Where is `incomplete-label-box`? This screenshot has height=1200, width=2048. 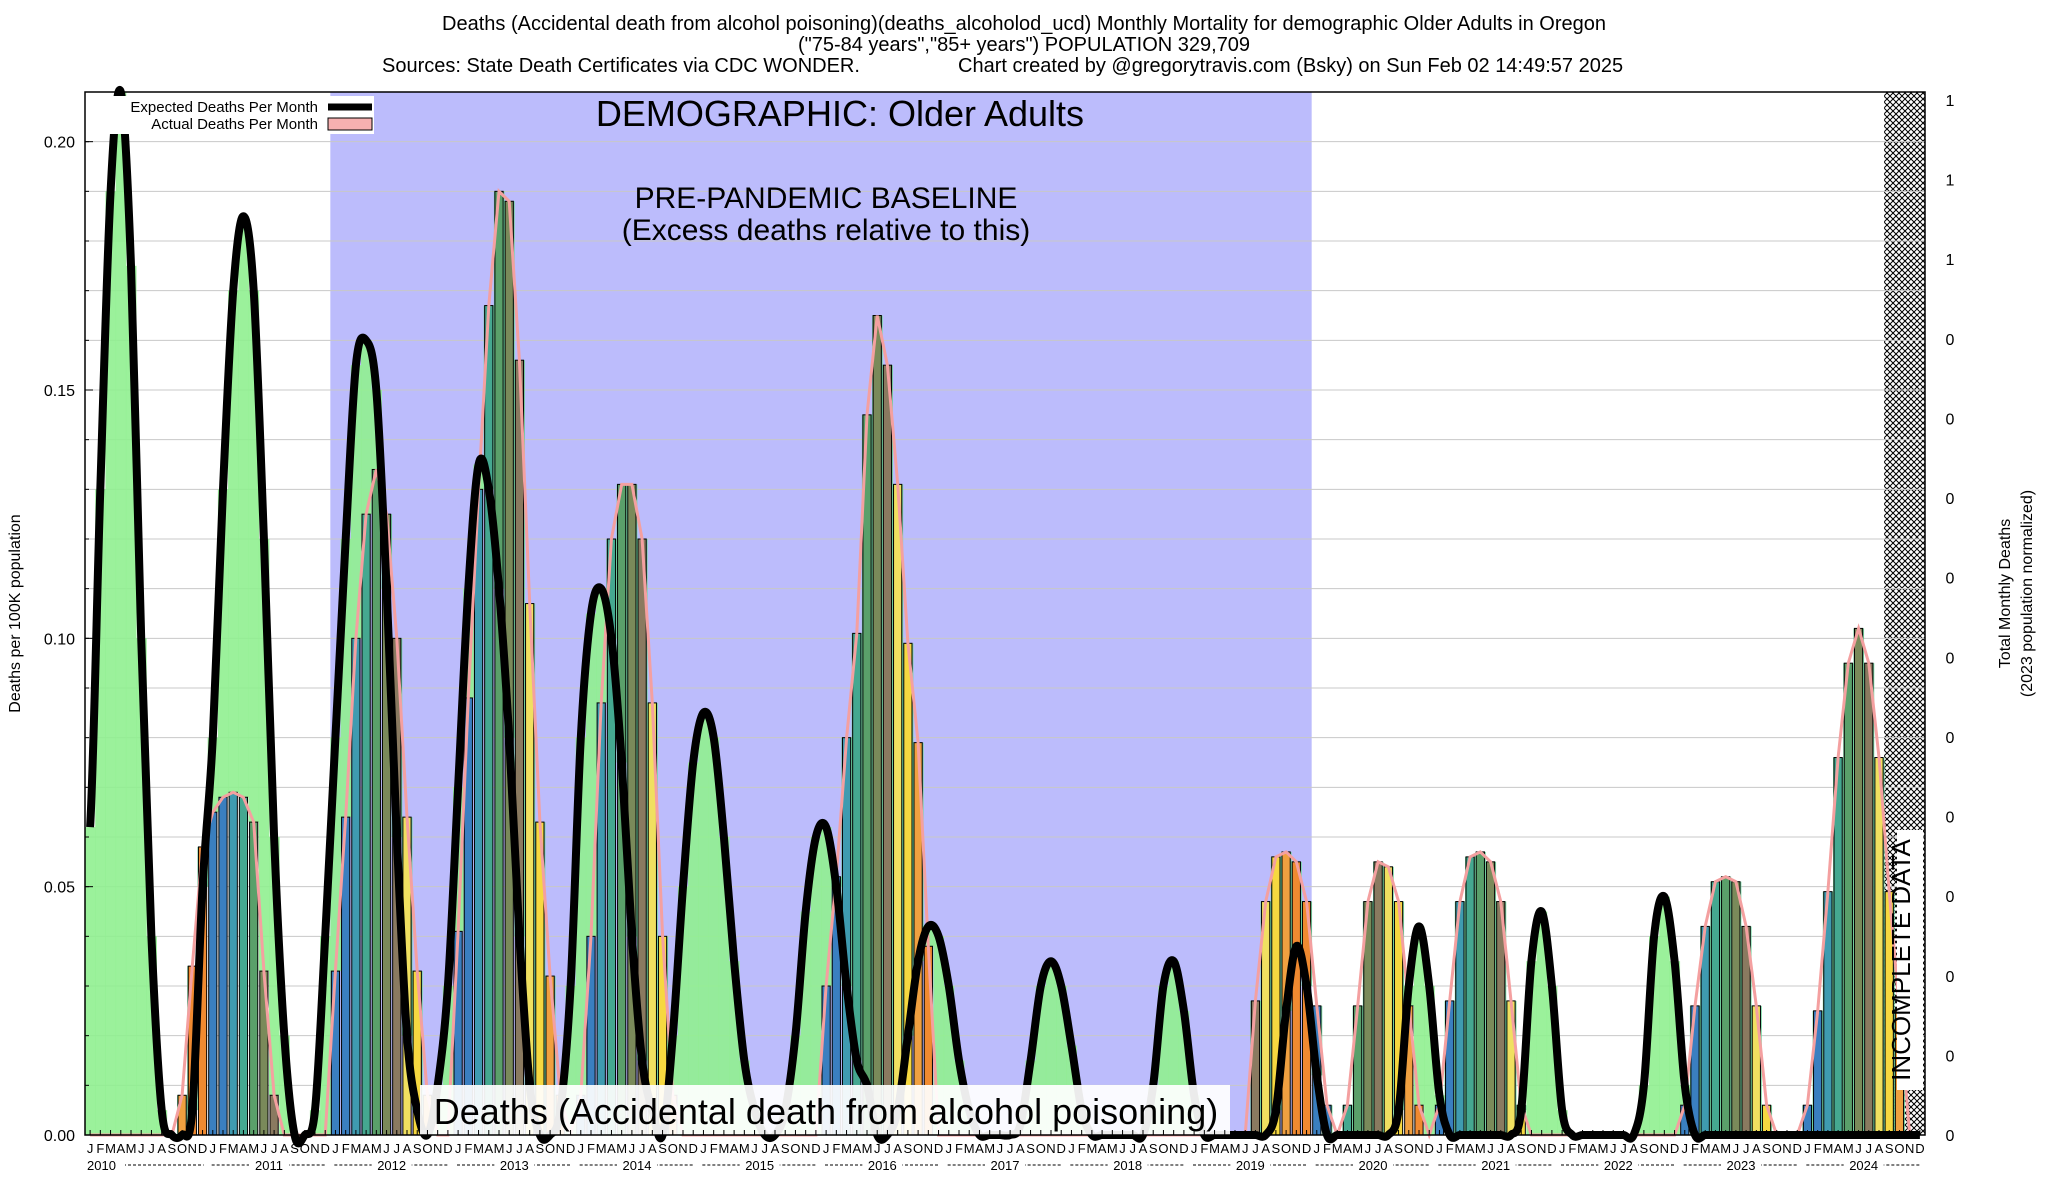
incomplete-label-box is located at coordinates (1910, 960).